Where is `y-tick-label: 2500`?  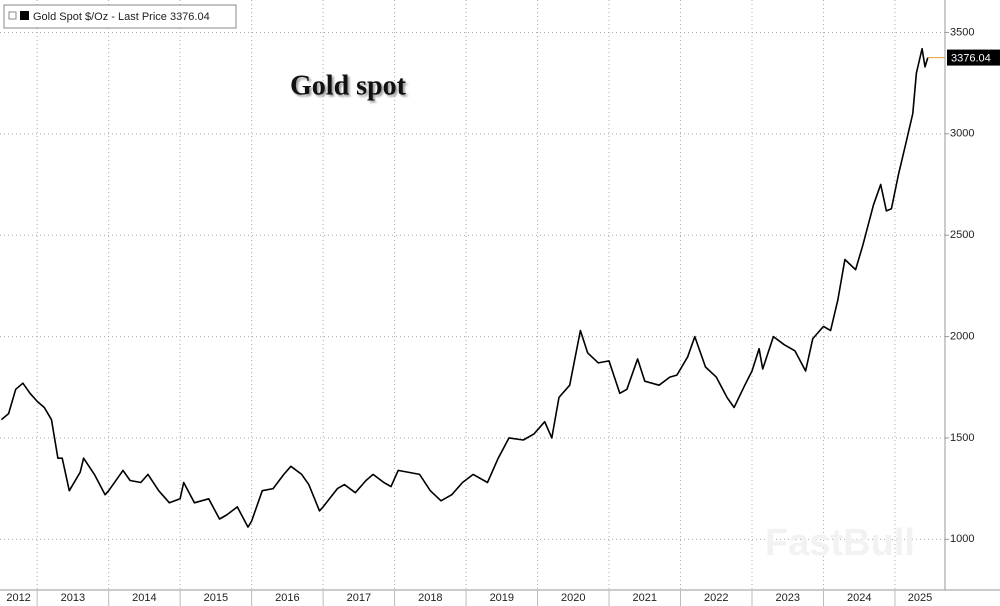 y-tick-label: 2500 is located at coordinates (962, 235).